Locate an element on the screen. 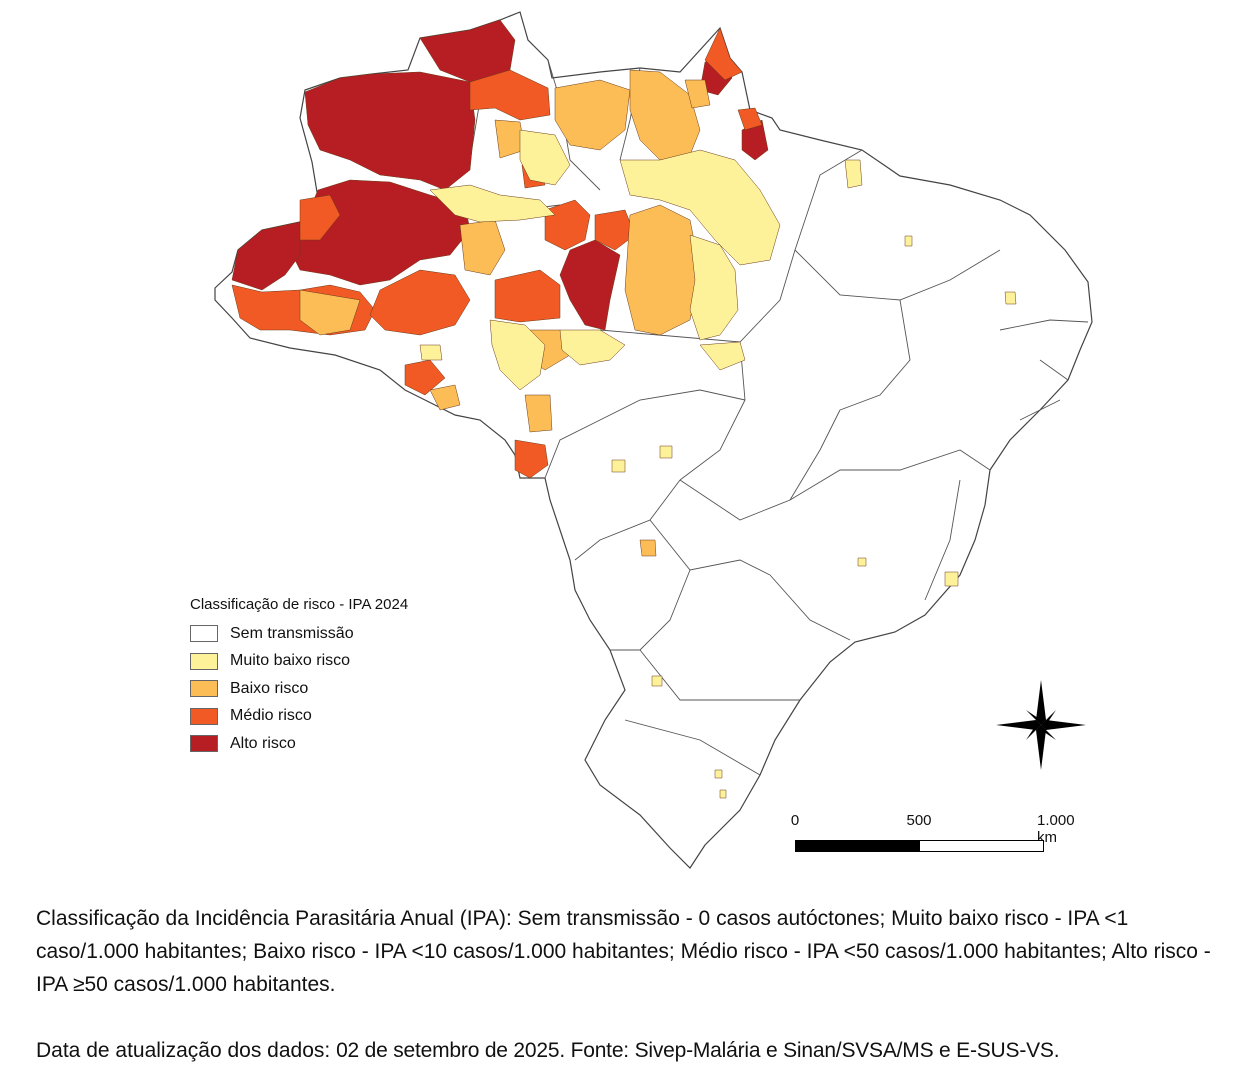  legend-label: Sem transmissão is located at coordinates (292, 633).